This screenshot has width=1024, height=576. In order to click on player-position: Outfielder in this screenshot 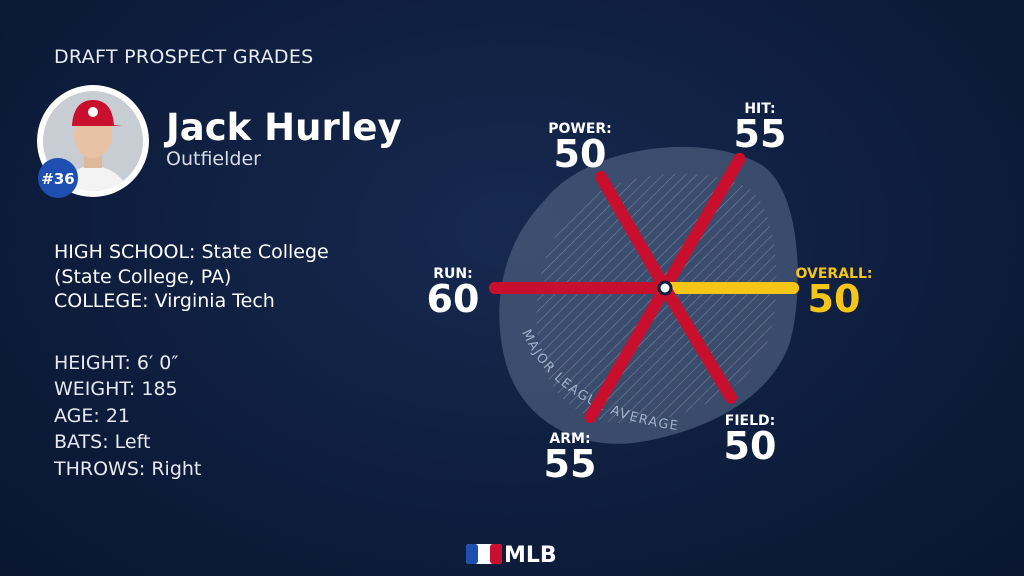, I will do `click(213, 159)`.